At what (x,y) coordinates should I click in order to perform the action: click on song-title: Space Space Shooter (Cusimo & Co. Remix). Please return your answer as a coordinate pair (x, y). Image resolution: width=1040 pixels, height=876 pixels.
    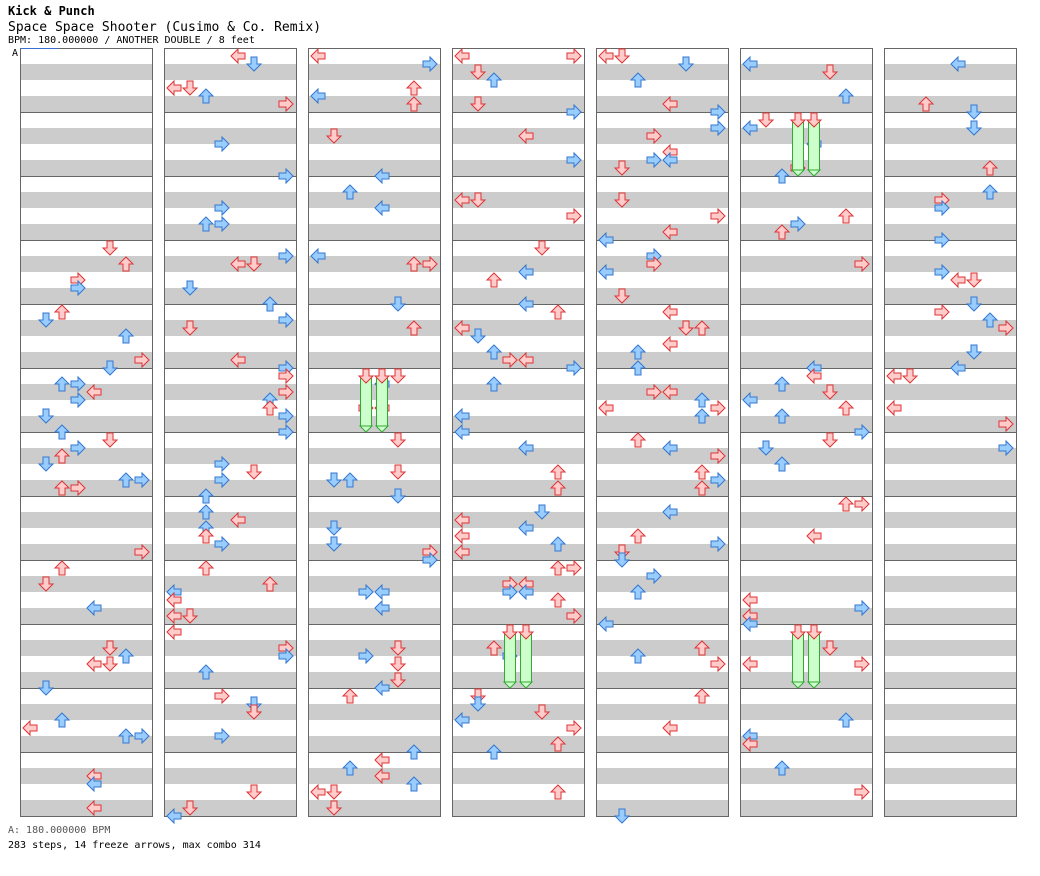
    Looking at the image, I should click on (165, 27).